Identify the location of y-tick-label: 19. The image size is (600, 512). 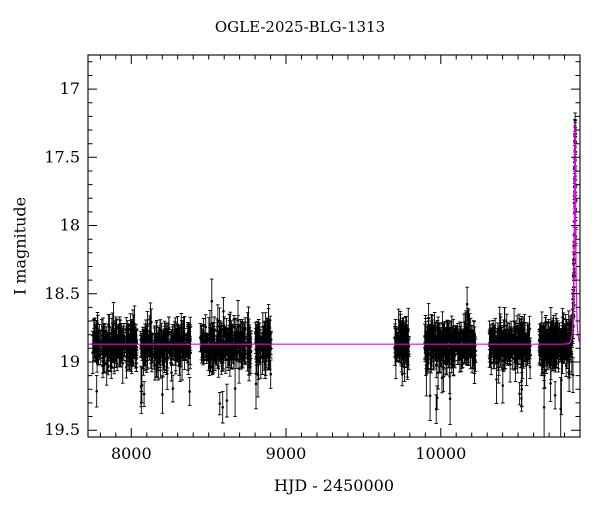
(70, 361).